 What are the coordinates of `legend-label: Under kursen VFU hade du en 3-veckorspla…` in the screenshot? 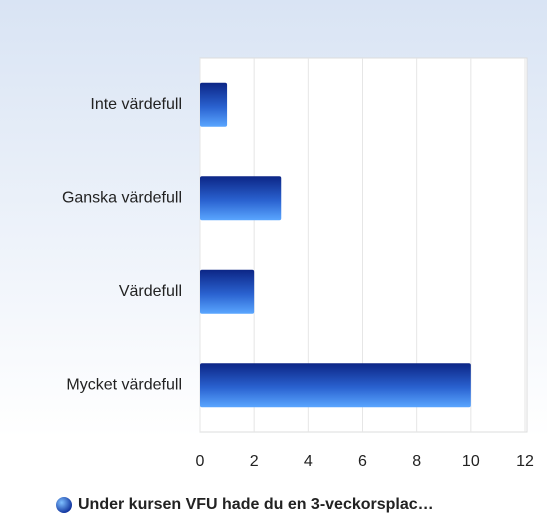 It's located at (256, 504).